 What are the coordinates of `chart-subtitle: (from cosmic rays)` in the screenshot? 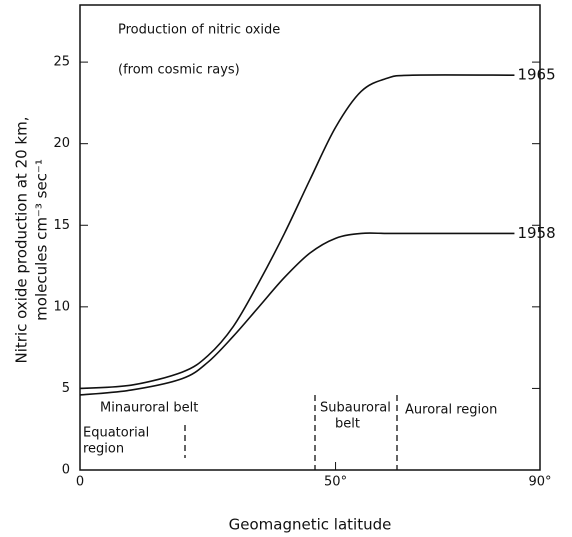 It's located at (179, 70).